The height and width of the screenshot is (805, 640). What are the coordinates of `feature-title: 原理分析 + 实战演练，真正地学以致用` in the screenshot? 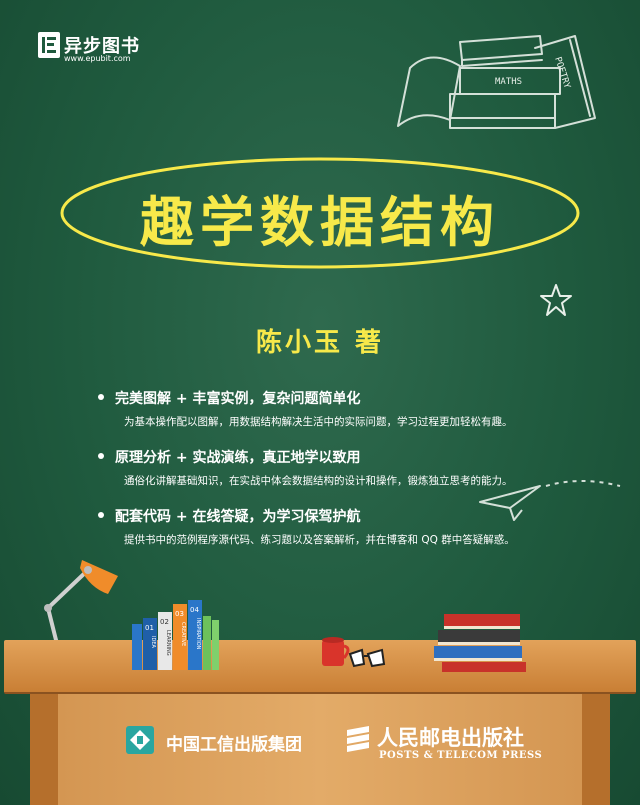 It's located at (238, 458).